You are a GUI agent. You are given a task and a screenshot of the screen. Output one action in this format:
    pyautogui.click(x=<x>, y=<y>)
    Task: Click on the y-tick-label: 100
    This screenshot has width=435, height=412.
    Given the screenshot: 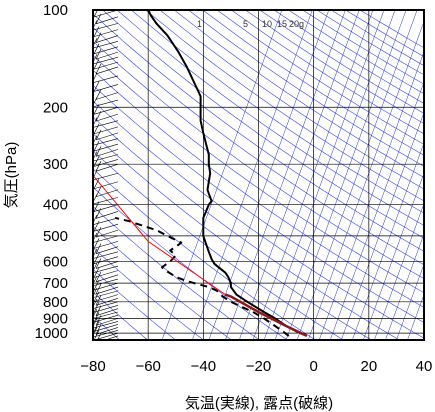 What is the action you would take?
    pyautogui.click(x=55, y=10)
    